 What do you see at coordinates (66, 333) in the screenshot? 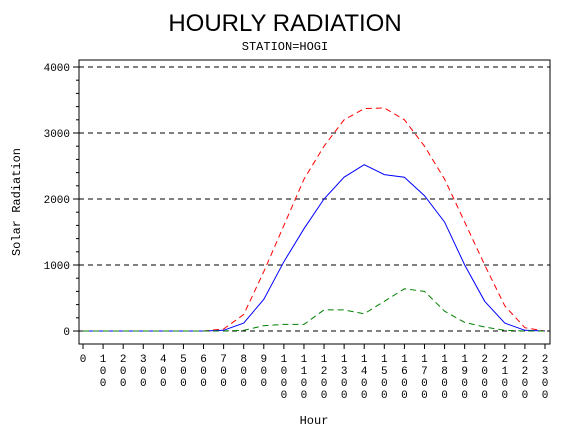
I see `y-tick-label: 0` at bounding box center [66, 333].